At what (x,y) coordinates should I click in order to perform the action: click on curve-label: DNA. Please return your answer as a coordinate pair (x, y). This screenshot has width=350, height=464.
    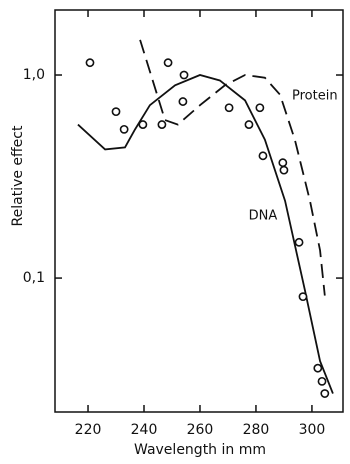
    Looking at the image, I should click on (263, 216).